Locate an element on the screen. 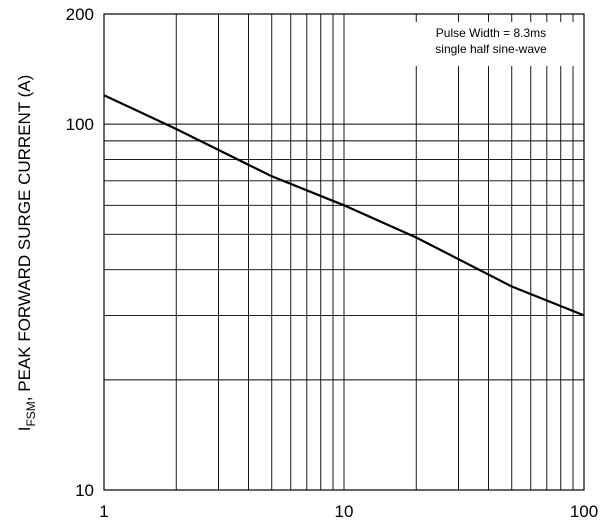 The width and height of the screenshot is (601, 531). annotation-line-2: single half sine-wave is located at coordinates (491, 49).